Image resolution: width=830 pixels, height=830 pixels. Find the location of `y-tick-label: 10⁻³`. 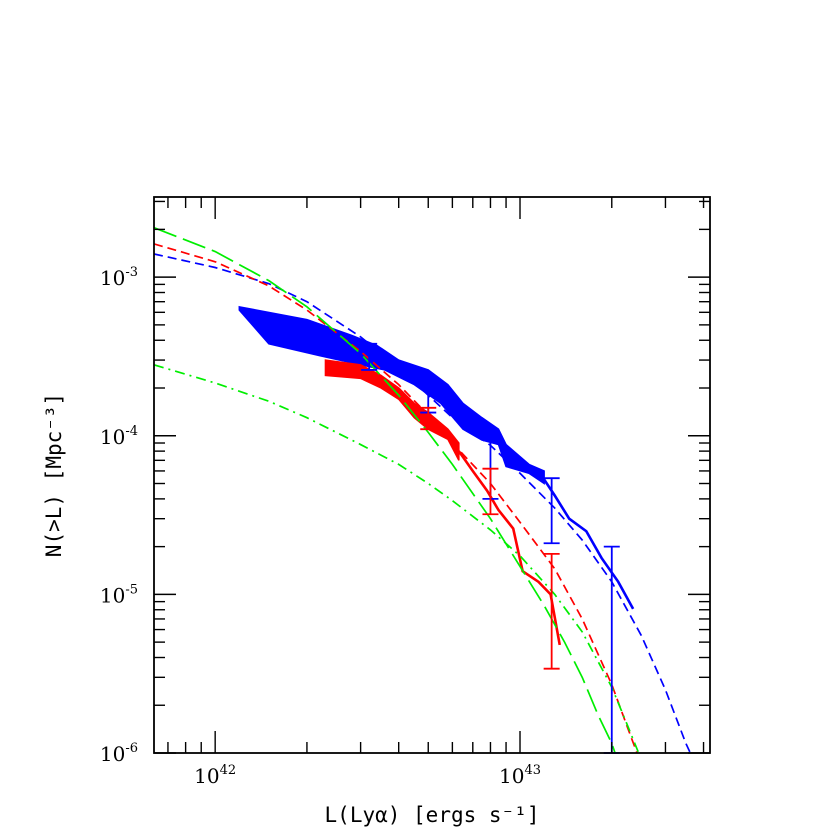

y-tick-label: 10⁻³ is located at coordinates (119, 277).